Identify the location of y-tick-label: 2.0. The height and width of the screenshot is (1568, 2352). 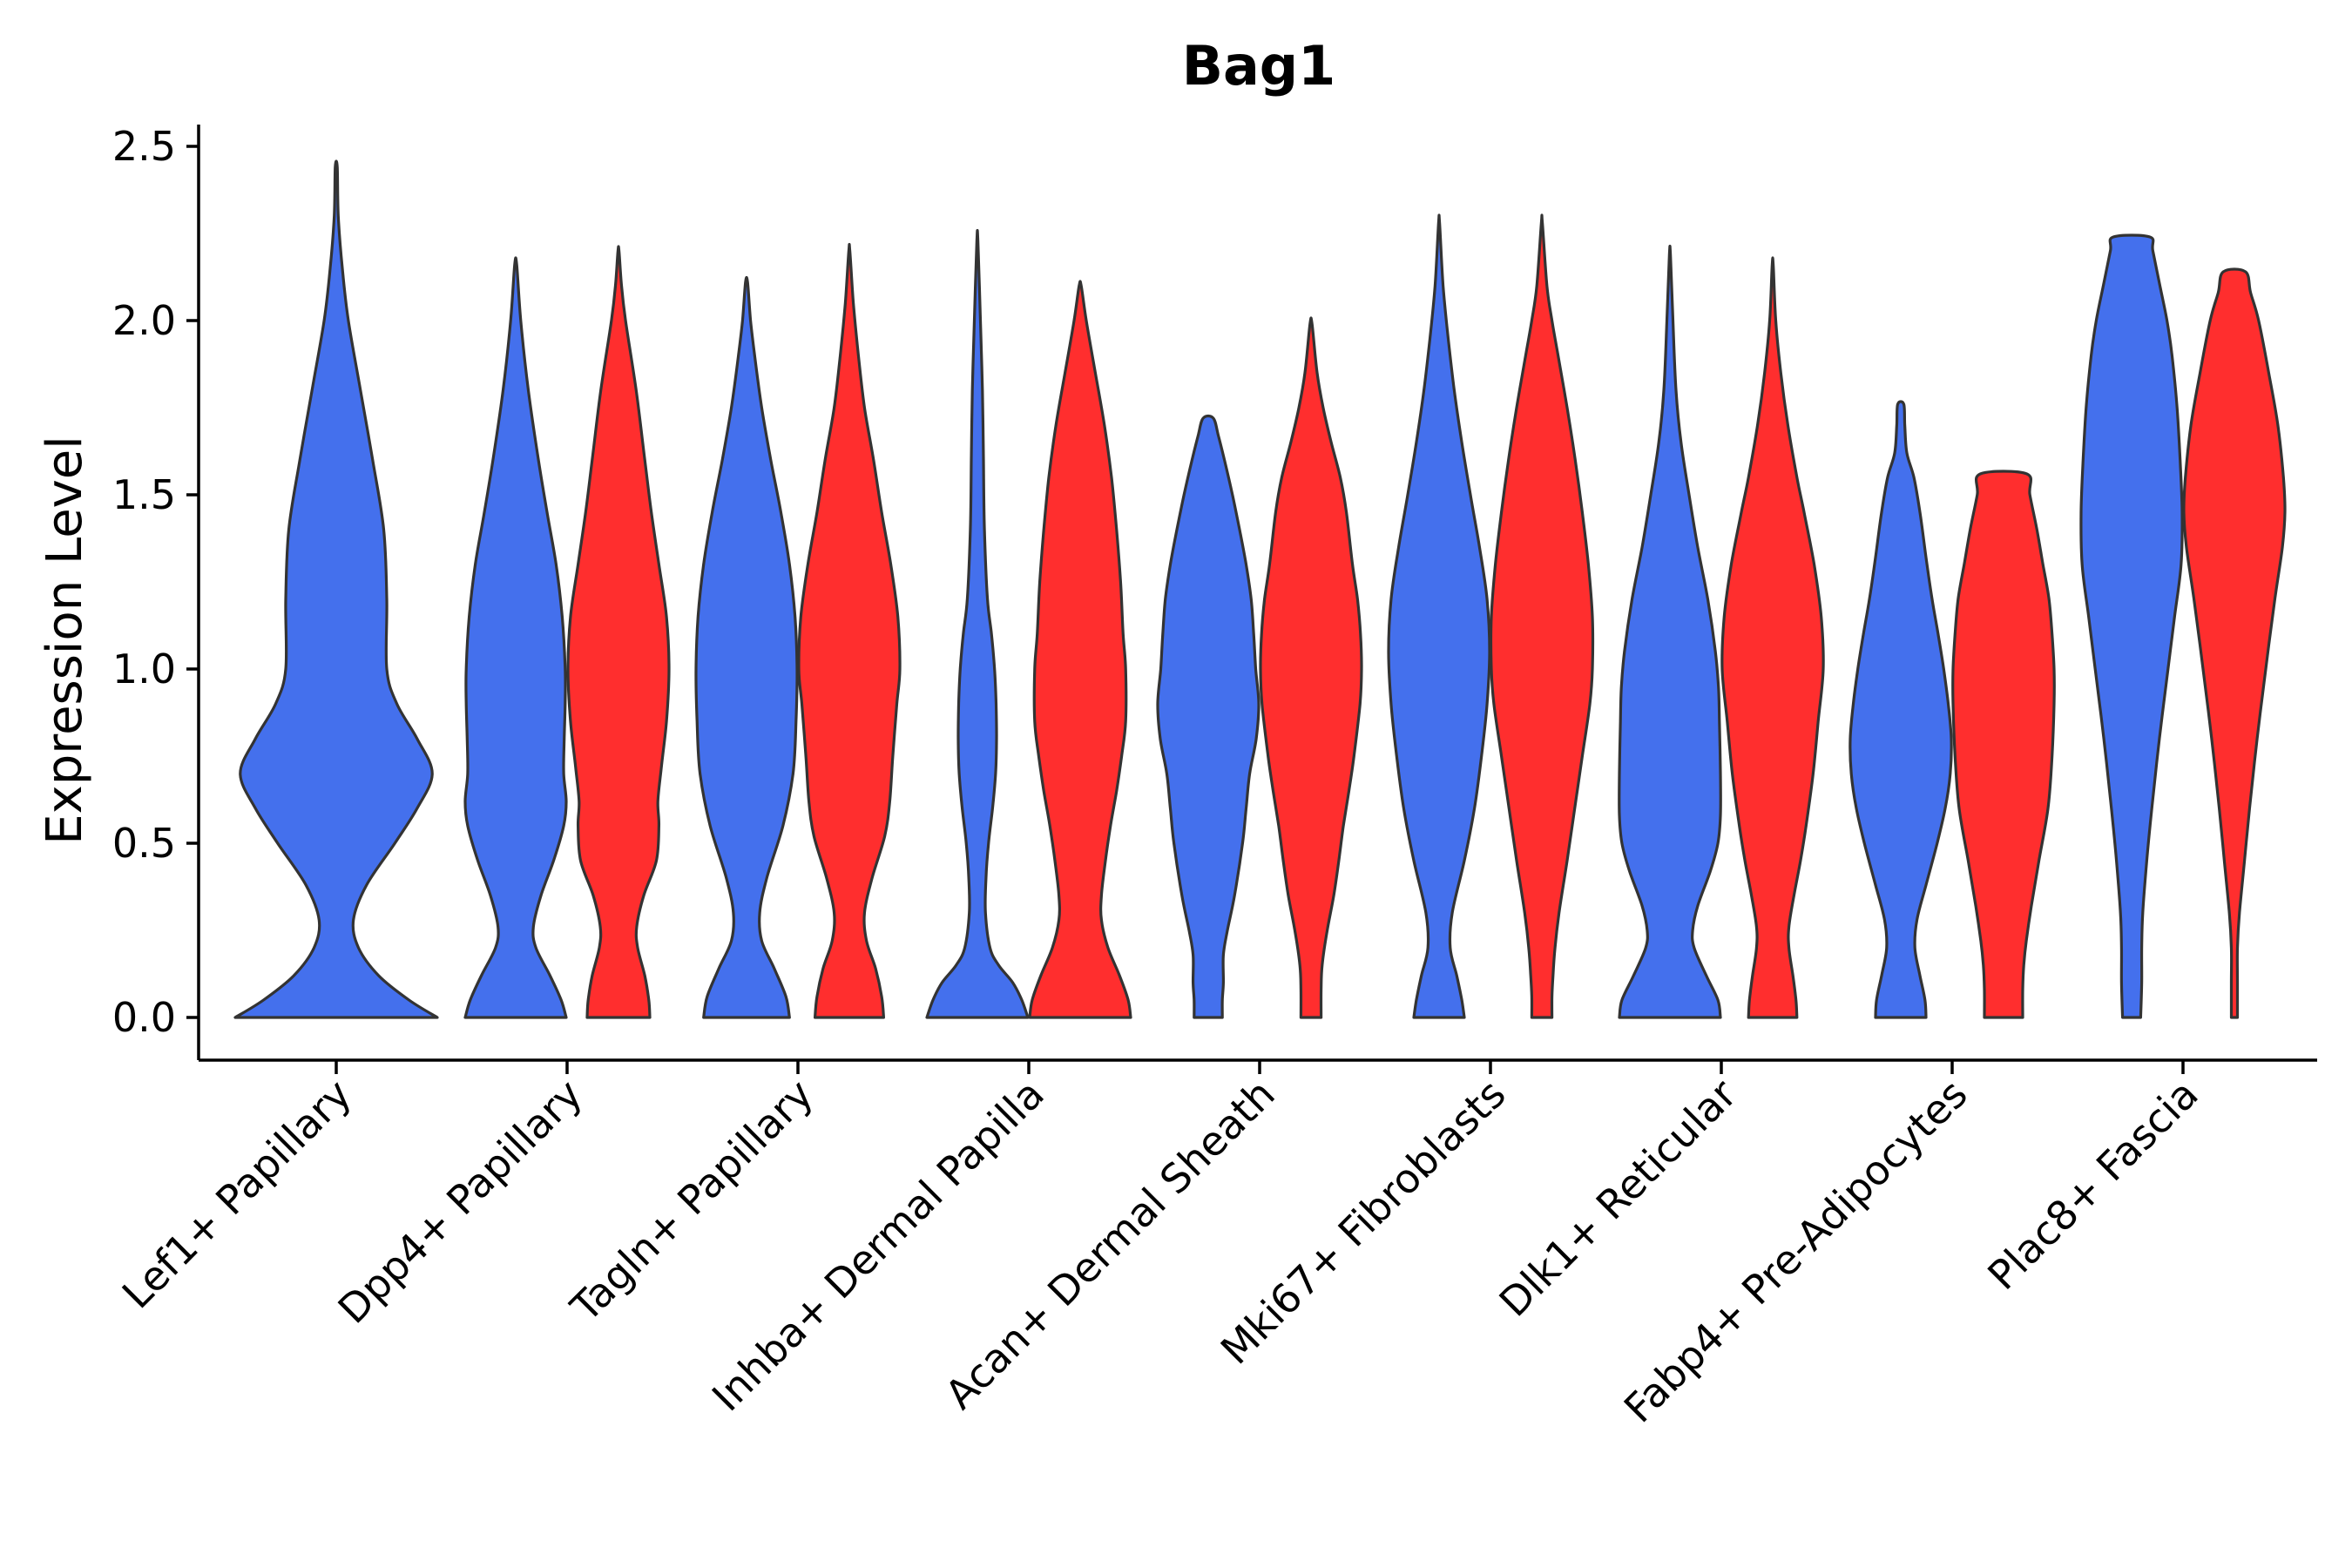
(144, 320).